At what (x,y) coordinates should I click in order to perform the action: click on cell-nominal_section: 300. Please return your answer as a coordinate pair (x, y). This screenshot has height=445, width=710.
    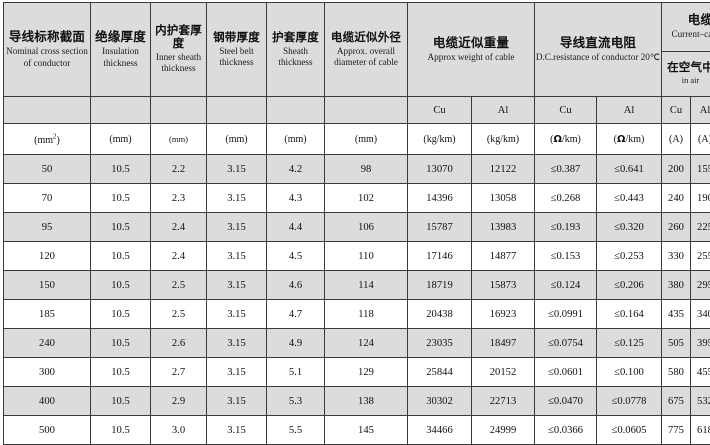
    Looking at the image, I should click on (47, 372).